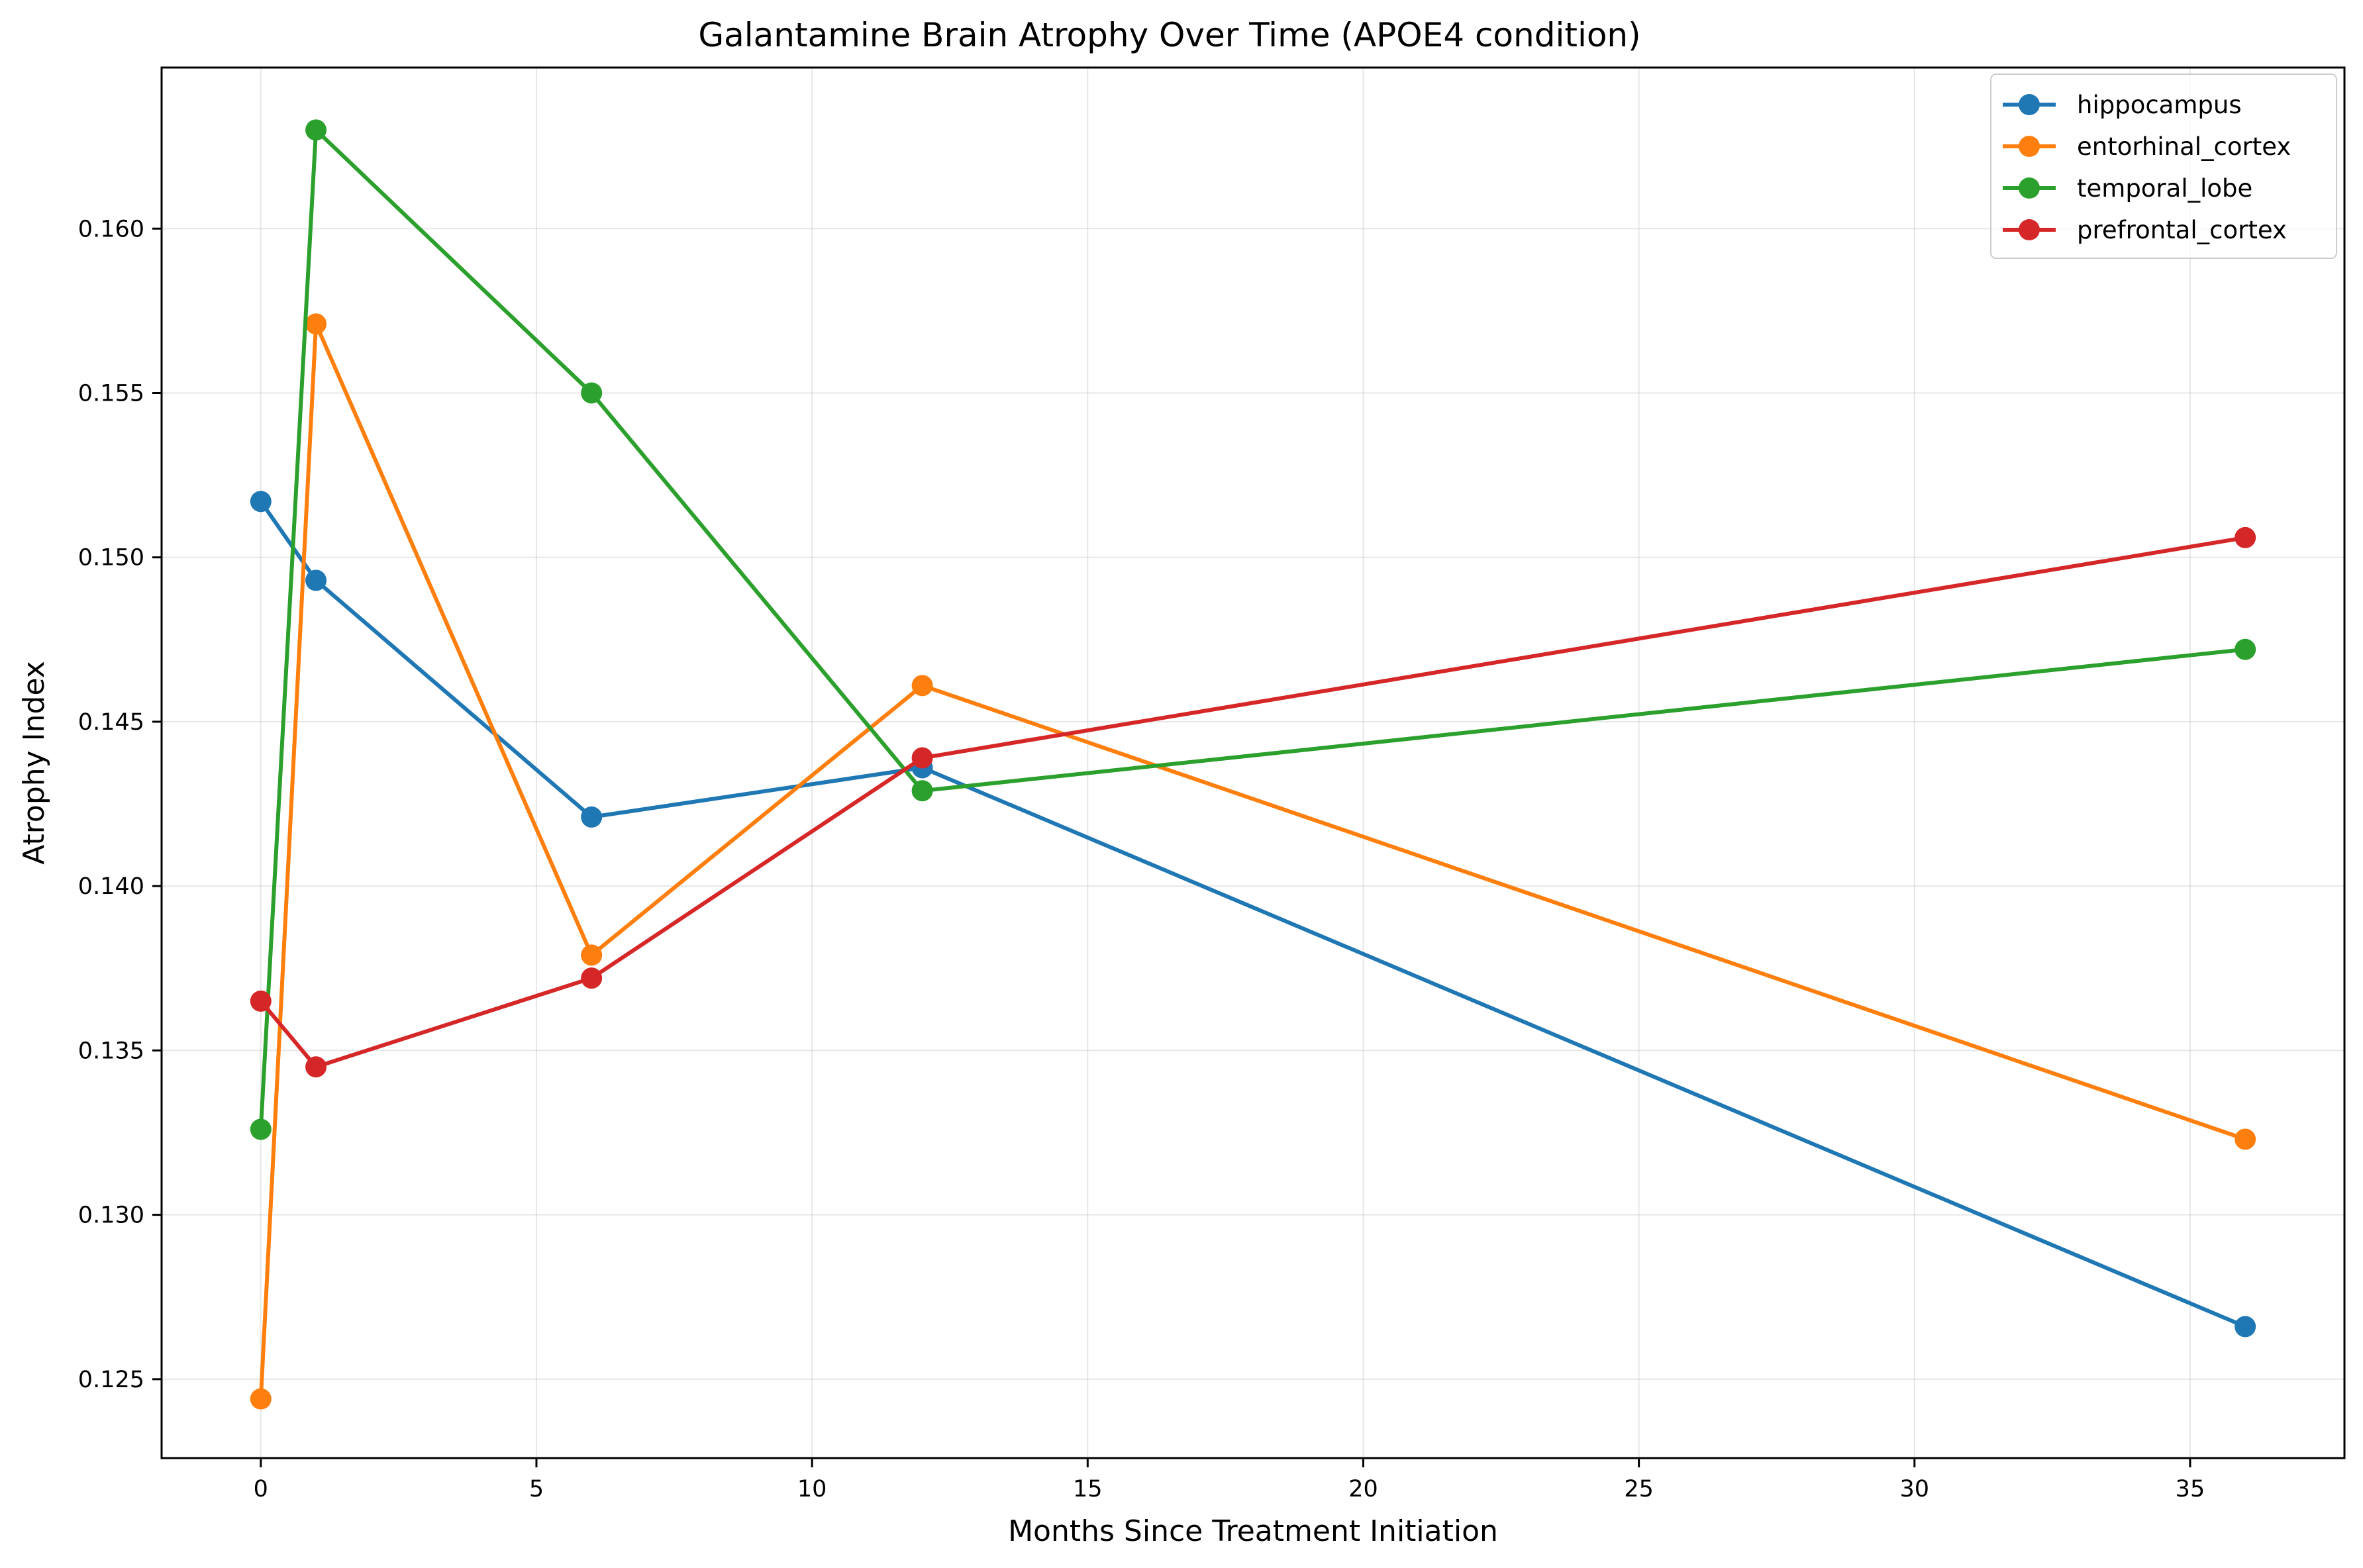  Describe the element at coordinates (2164, 188) in the screenshot. I see `legend-label: temporal_lobe` at that location.